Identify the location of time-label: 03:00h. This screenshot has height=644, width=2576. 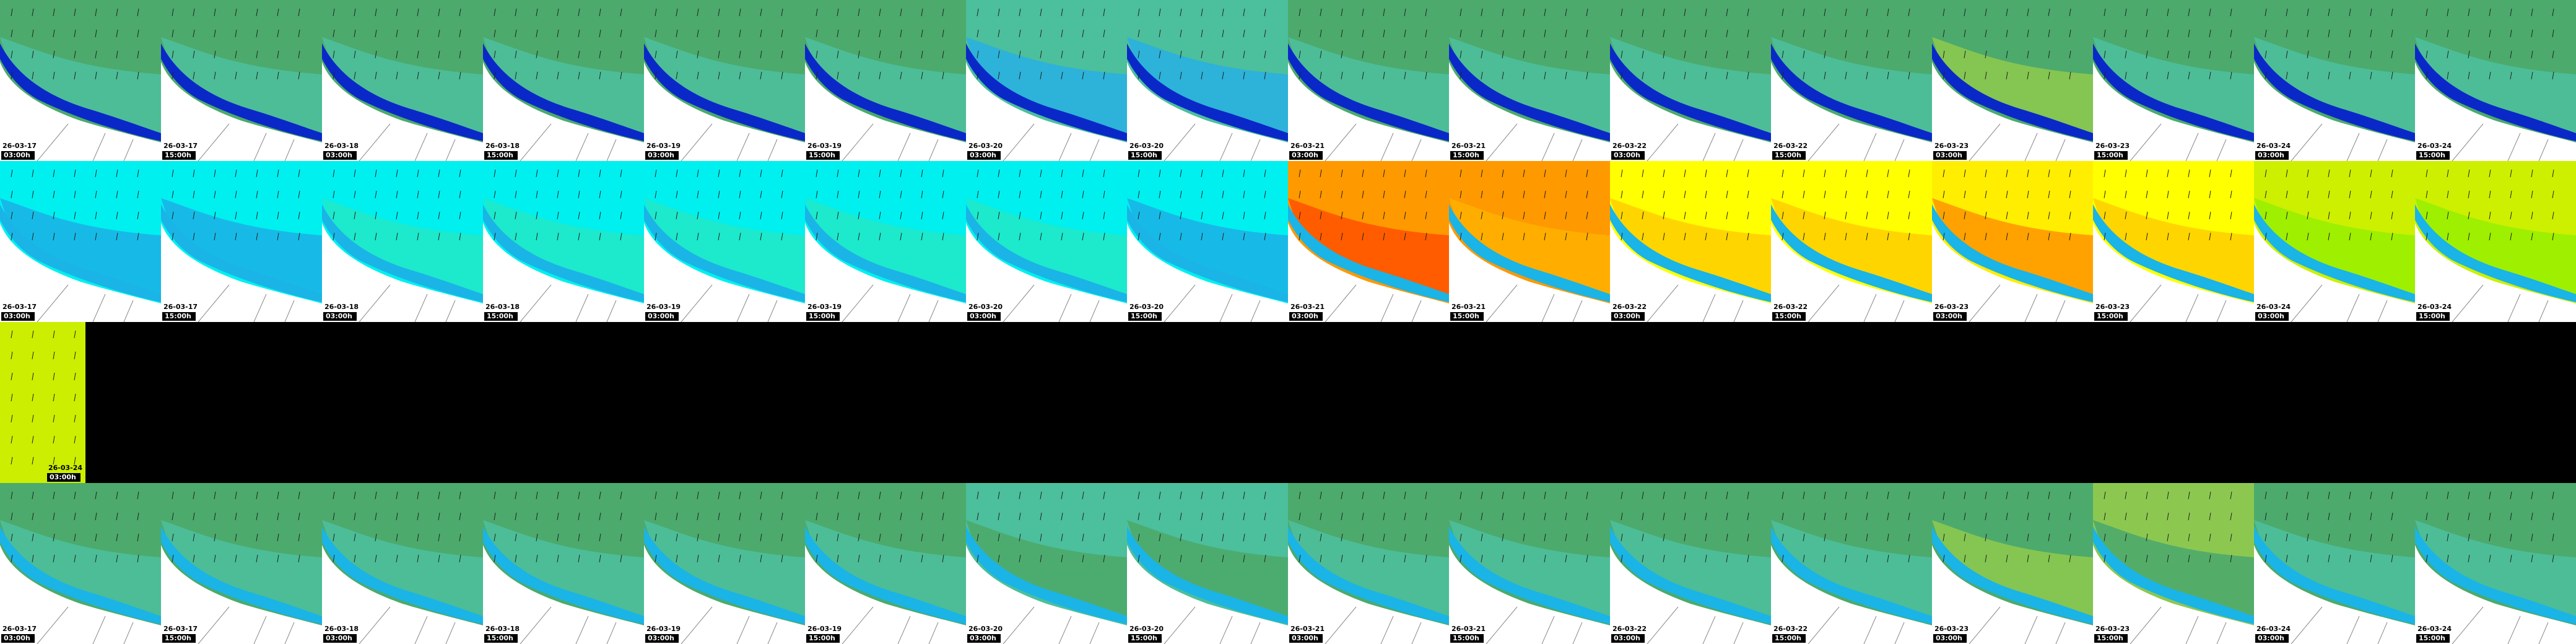
(2271, 316).